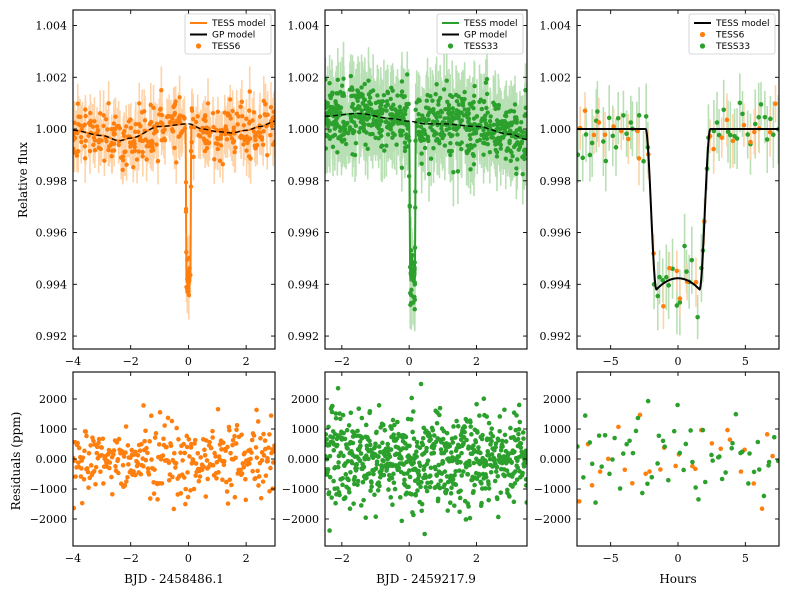 The image size is (790, 595). Describe the element at coordinates (16, 461) in the screenshot. I see `ylabel-residuals: Residuals (ppm)` at that location.